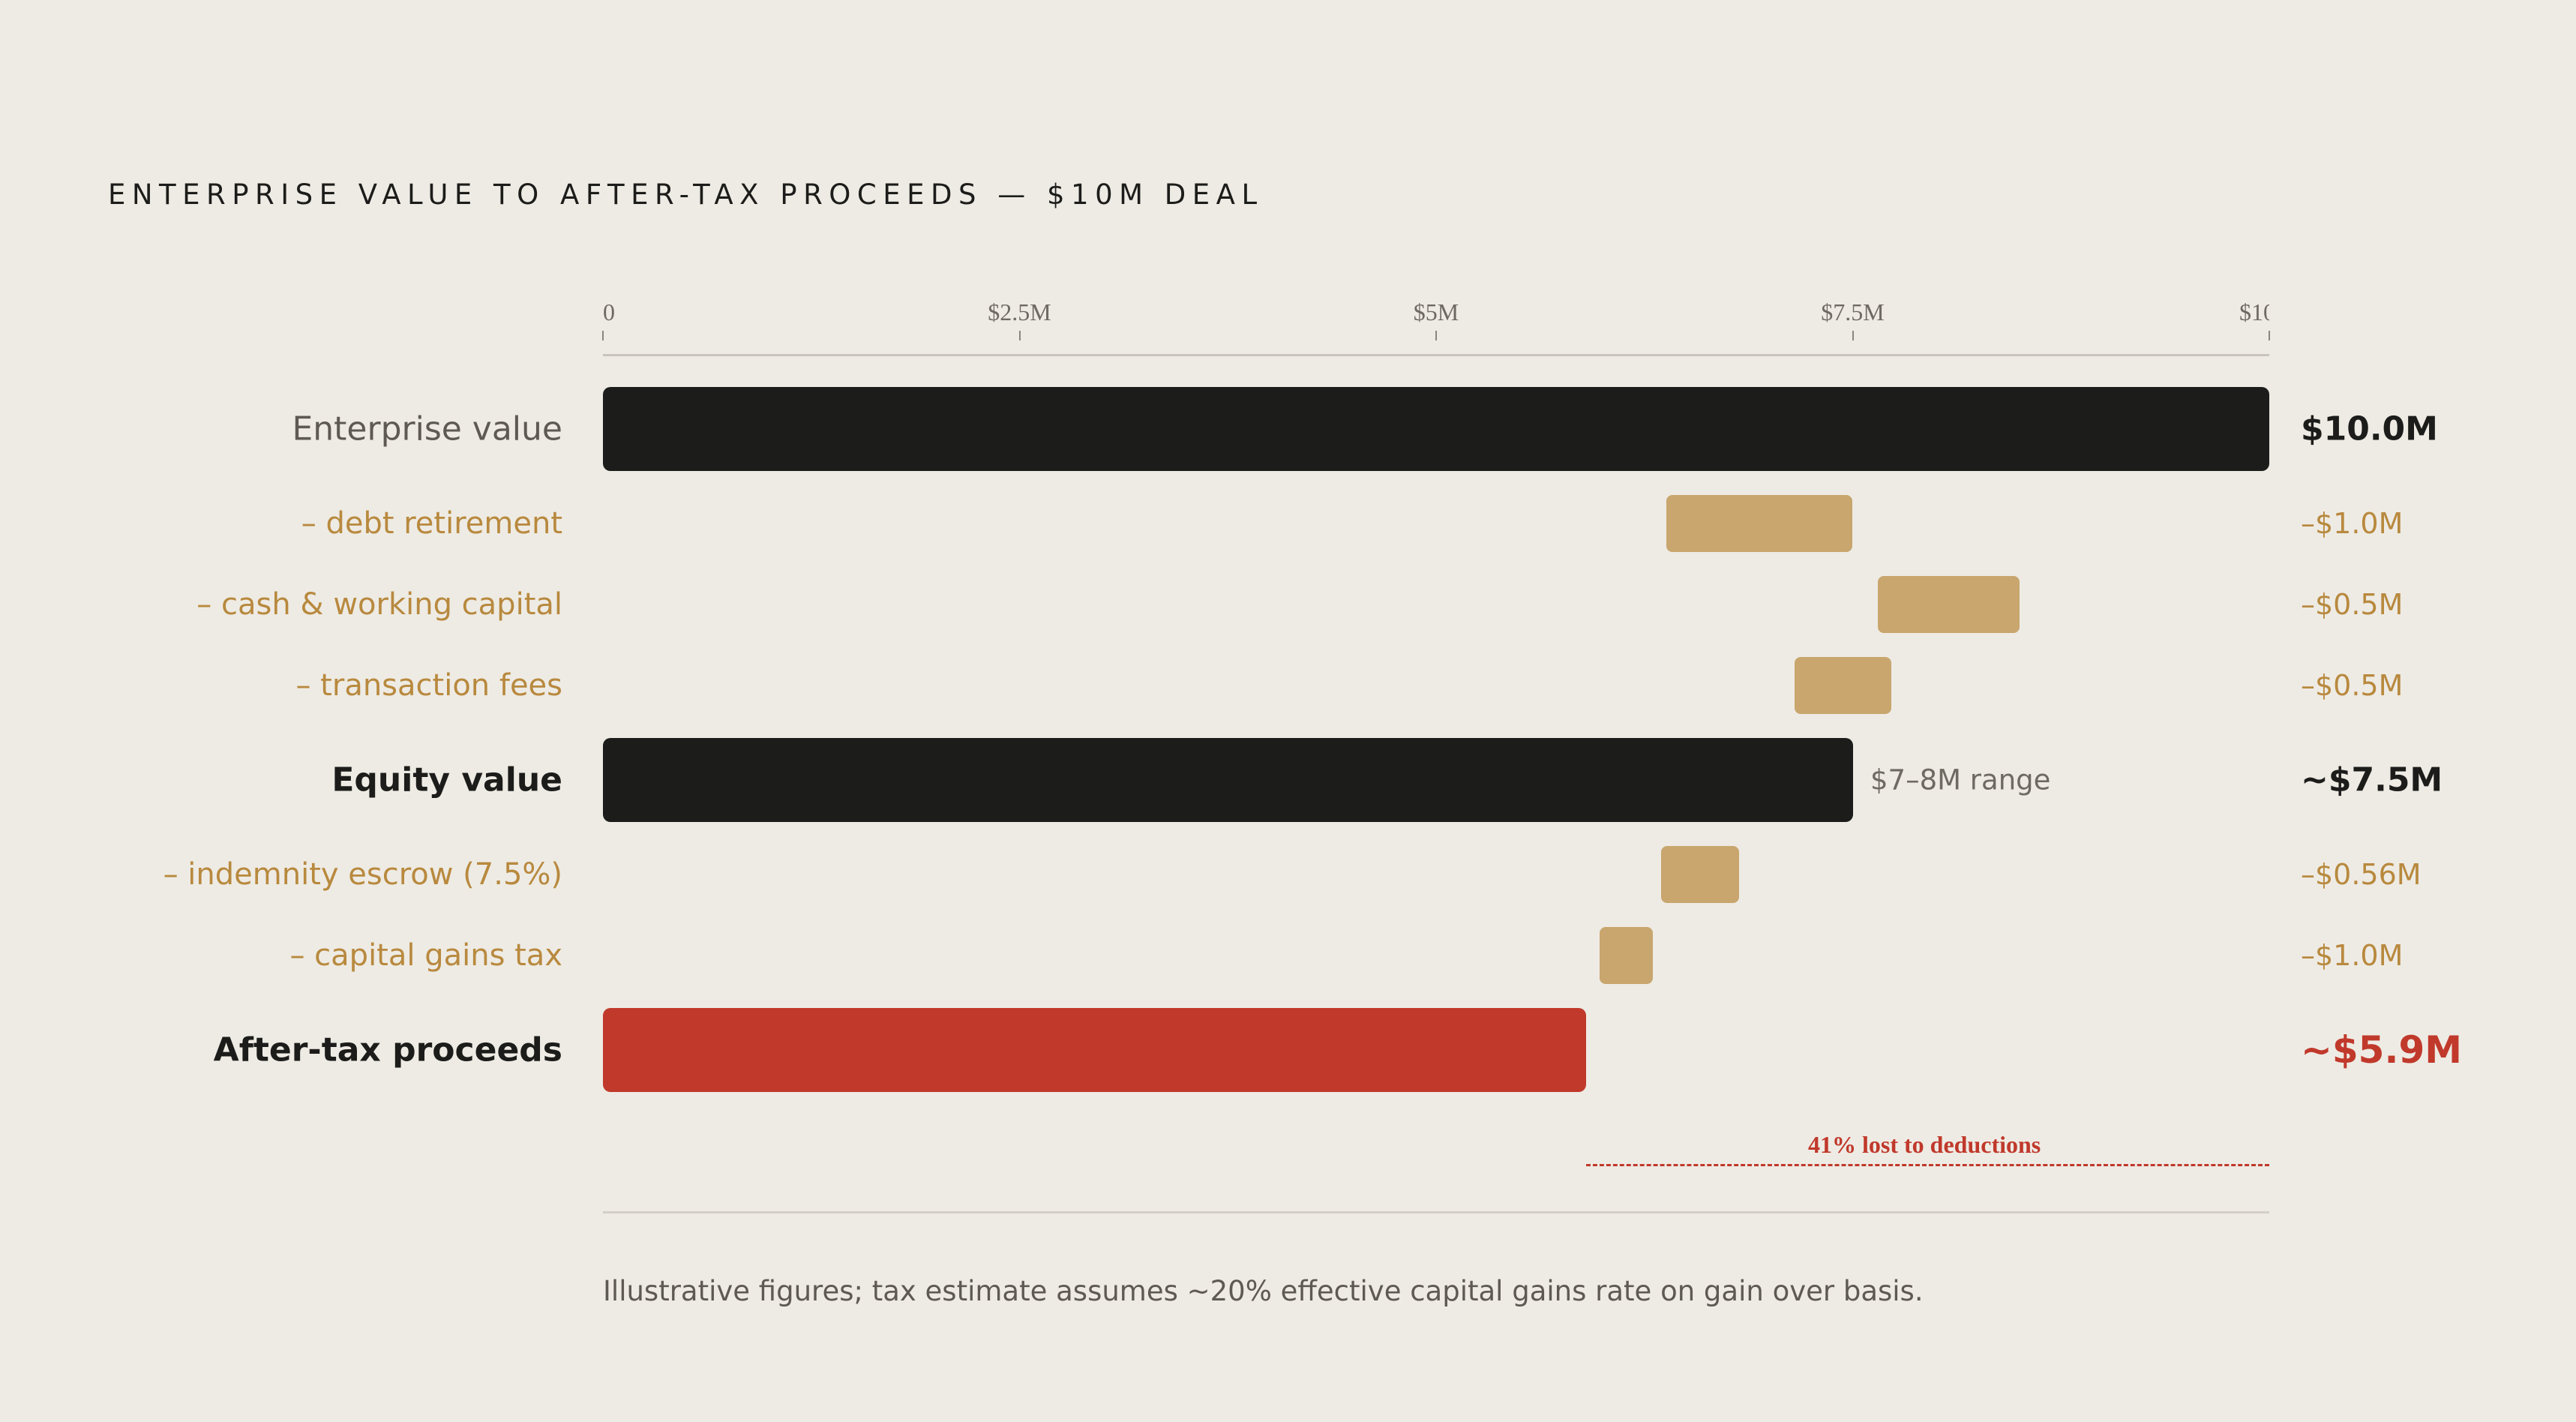 This screenshot has height=1422, width=2576. Describe the element at coordinates (1928, 1165) in the screenshot. I see `loss-annotation-line` at that location.